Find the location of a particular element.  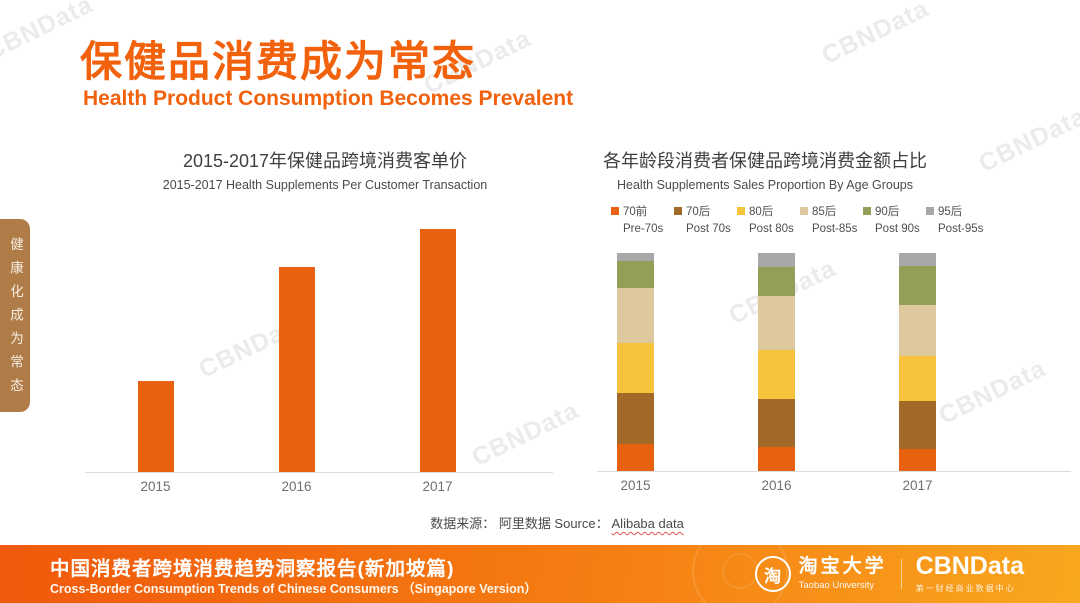

legend-swatch-post-85s is located at coordinates (804, 211).